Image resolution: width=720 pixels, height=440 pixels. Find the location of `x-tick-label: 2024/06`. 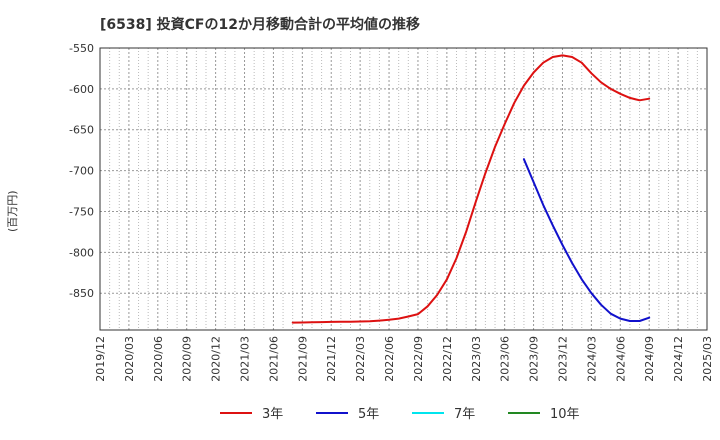

x-tick-label: 2024/06 is located at coordinates (620, 359).